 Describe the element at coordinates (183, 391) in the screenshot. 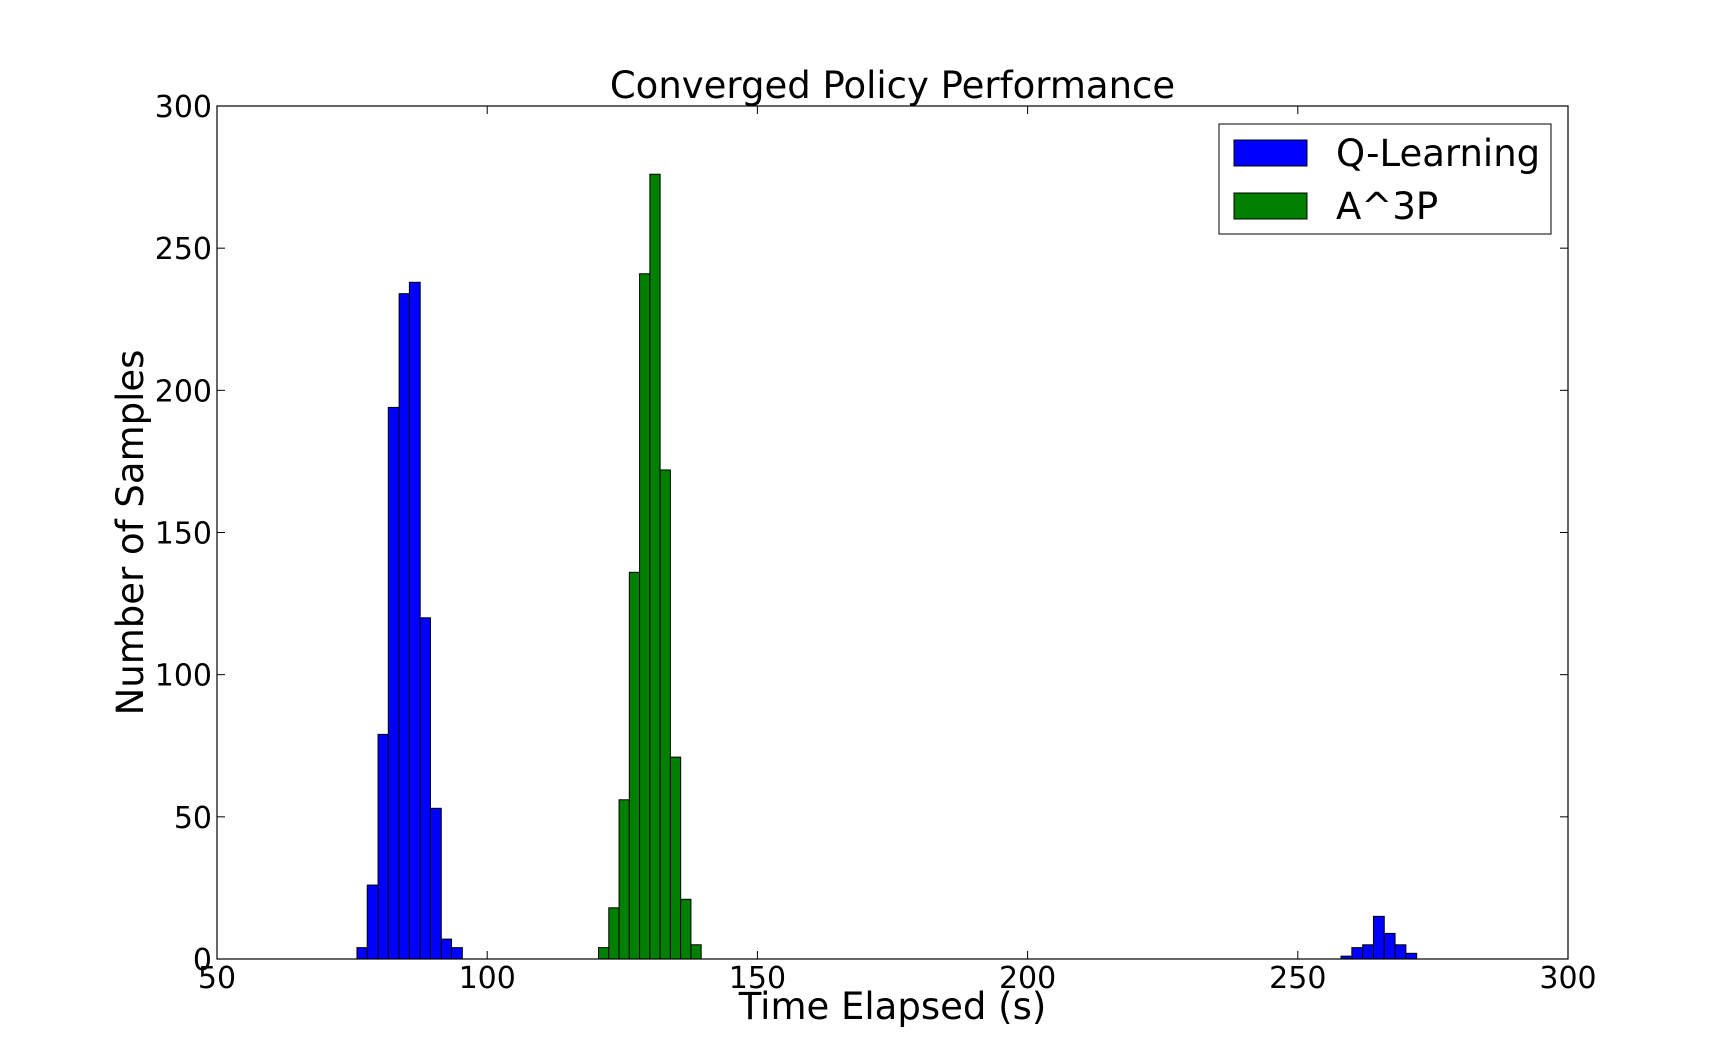

I see `y-tick-label: 200` at that location.